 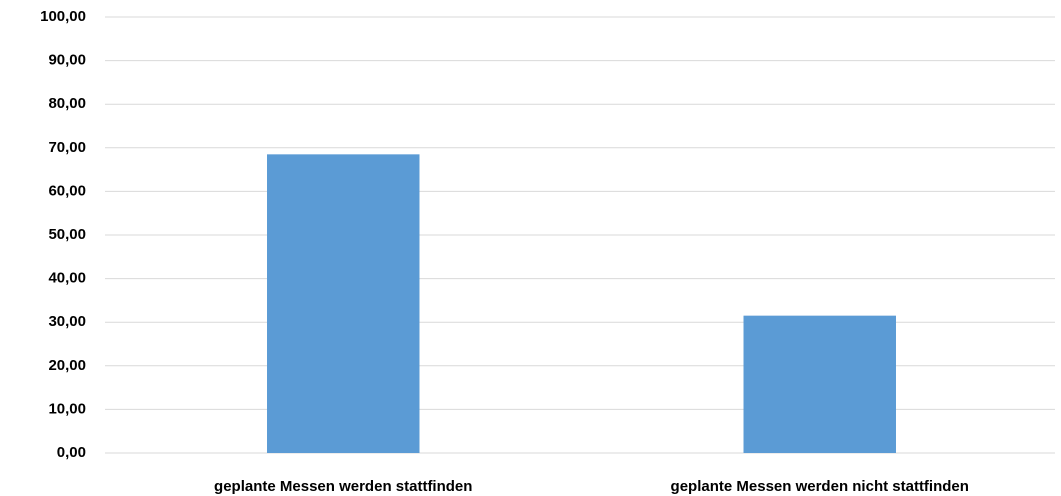 What do you see at coordinates (67, 103) in the screenshot?
I see `y-tick-label: 80,00` at bounding box center [67, 103].